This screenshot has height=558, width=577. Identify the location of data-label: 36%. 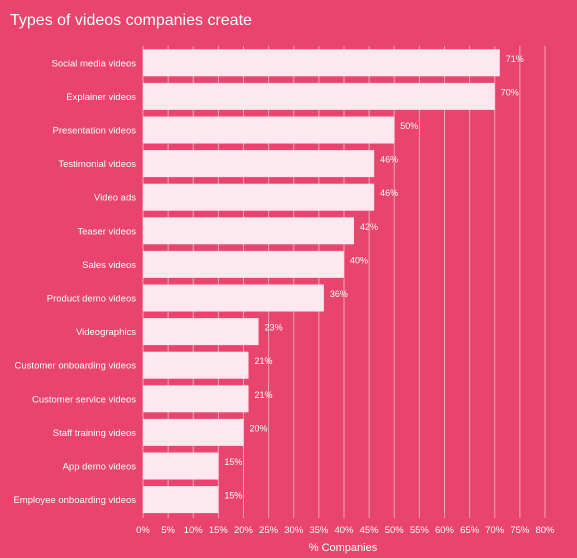
(339, 294).